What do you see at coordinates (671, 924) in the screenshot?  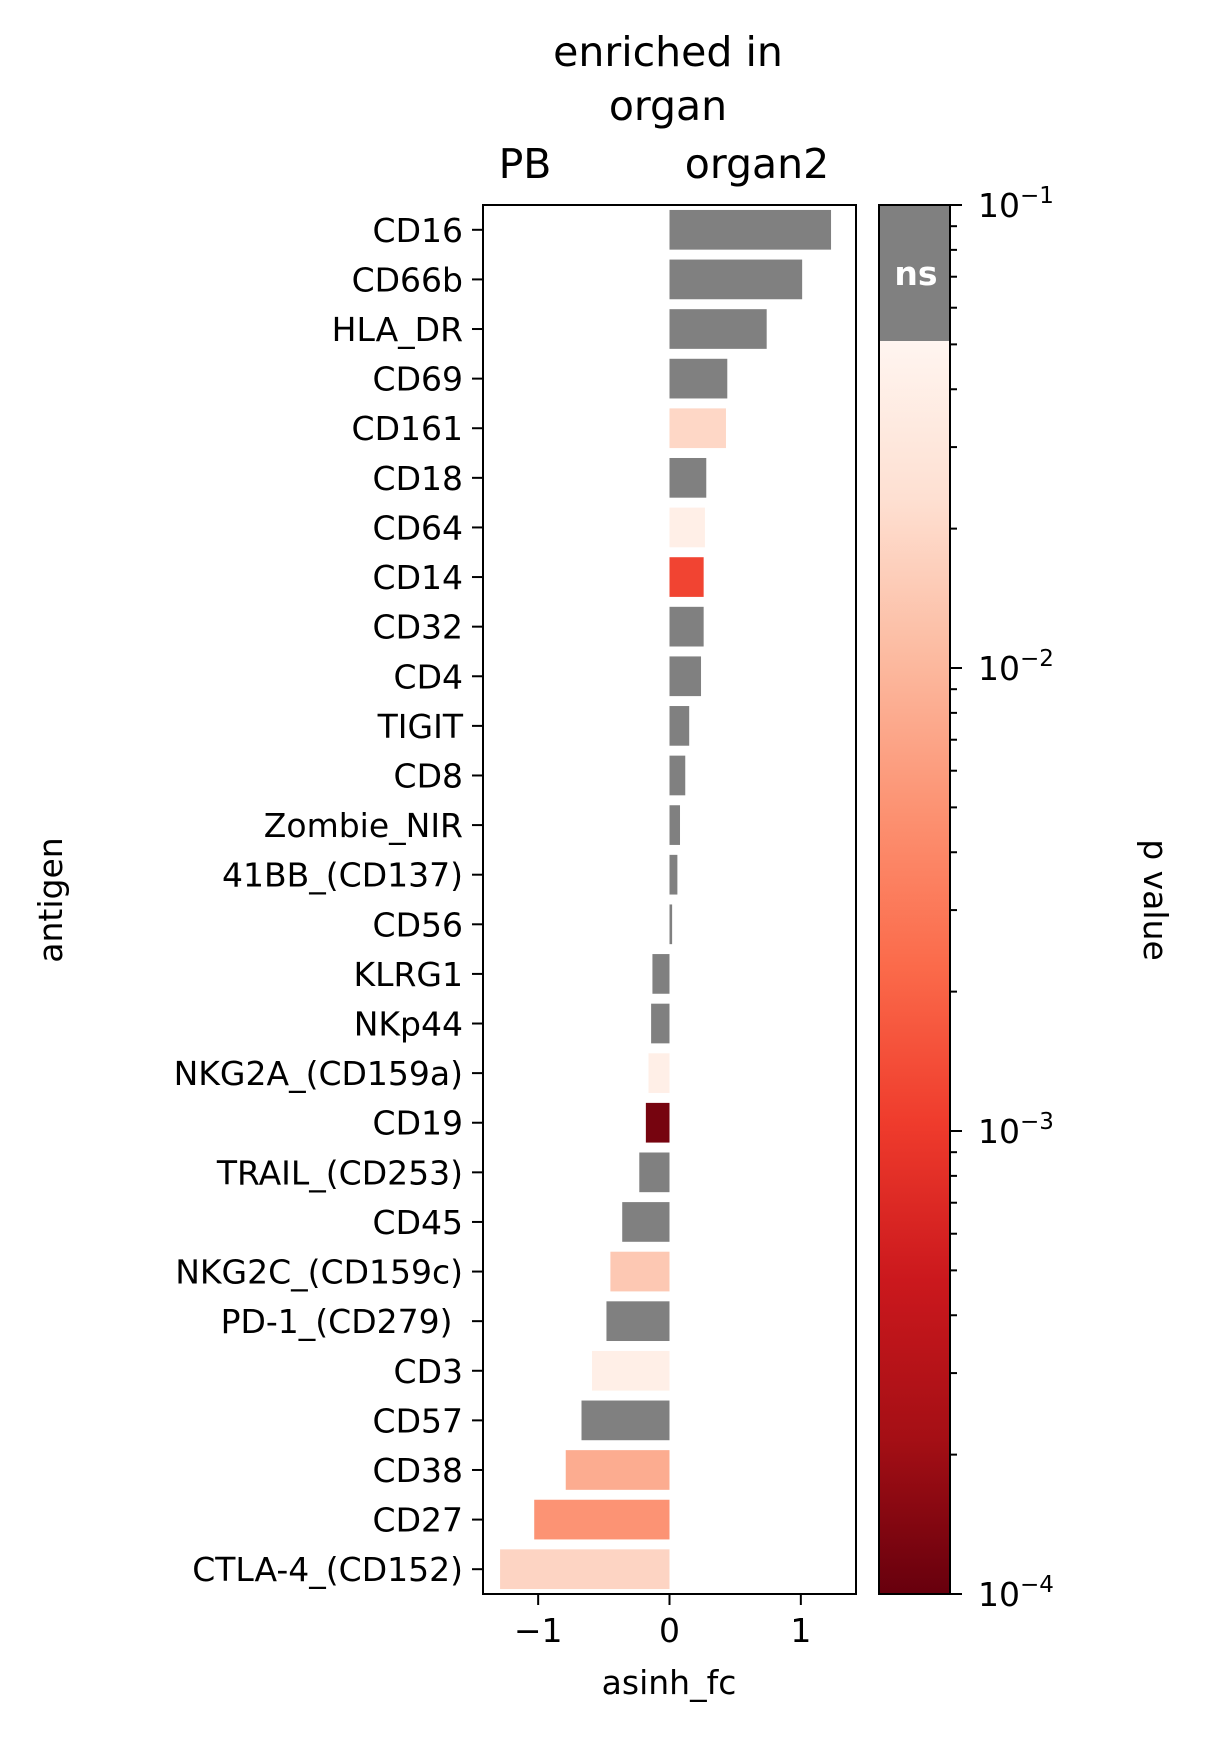 I see `bar-cd56` at bounding box center [671, 924].